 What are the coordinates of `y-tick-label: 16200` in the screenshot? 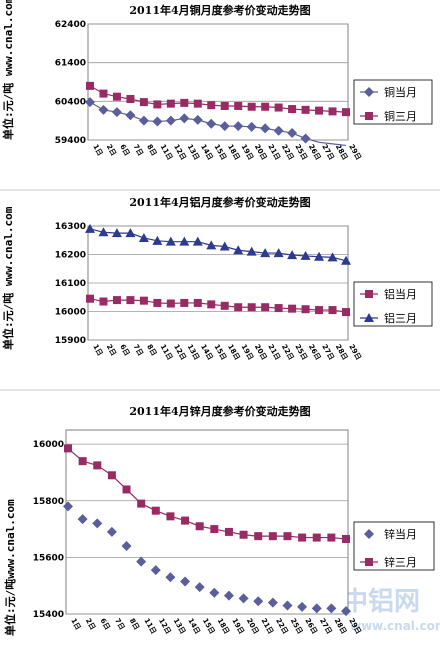 It's located at (70, 256).